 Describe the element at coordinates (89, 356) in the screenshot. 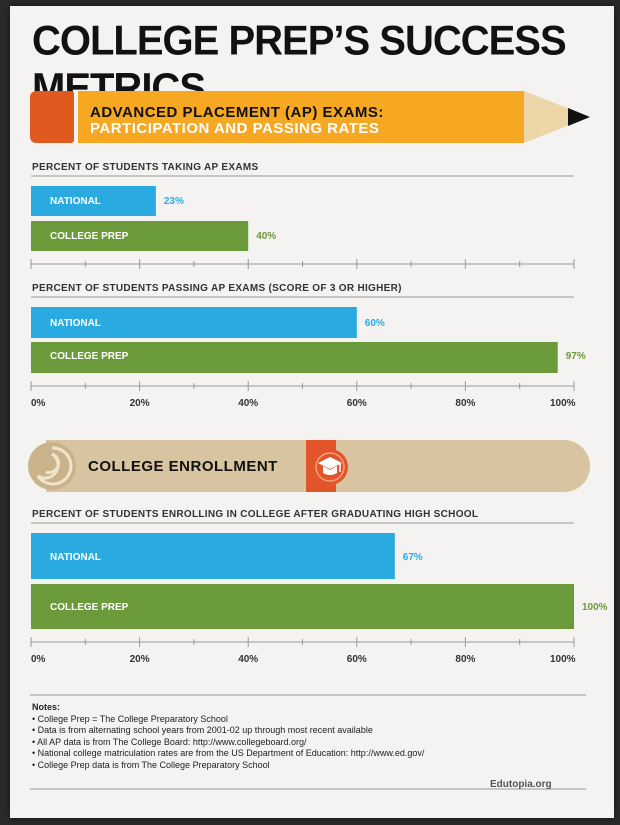

I see `chart2-collegeprep-label: College Prep` at that location.